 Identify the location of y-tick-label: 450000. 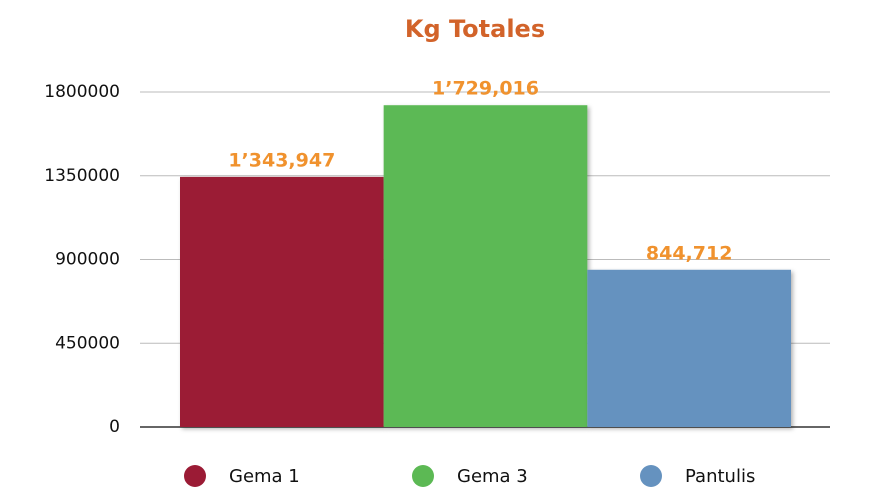
(87, 343).